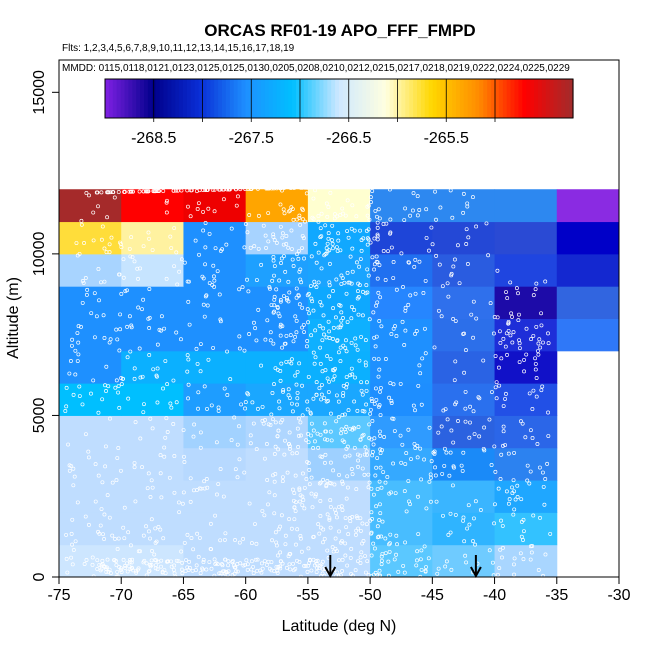 The height and width of the screenshot is (650, 650). Describe the element at coordinates (446, 138) in the screenshot. I see `colorbar-tick-label: -265.5` at that location.